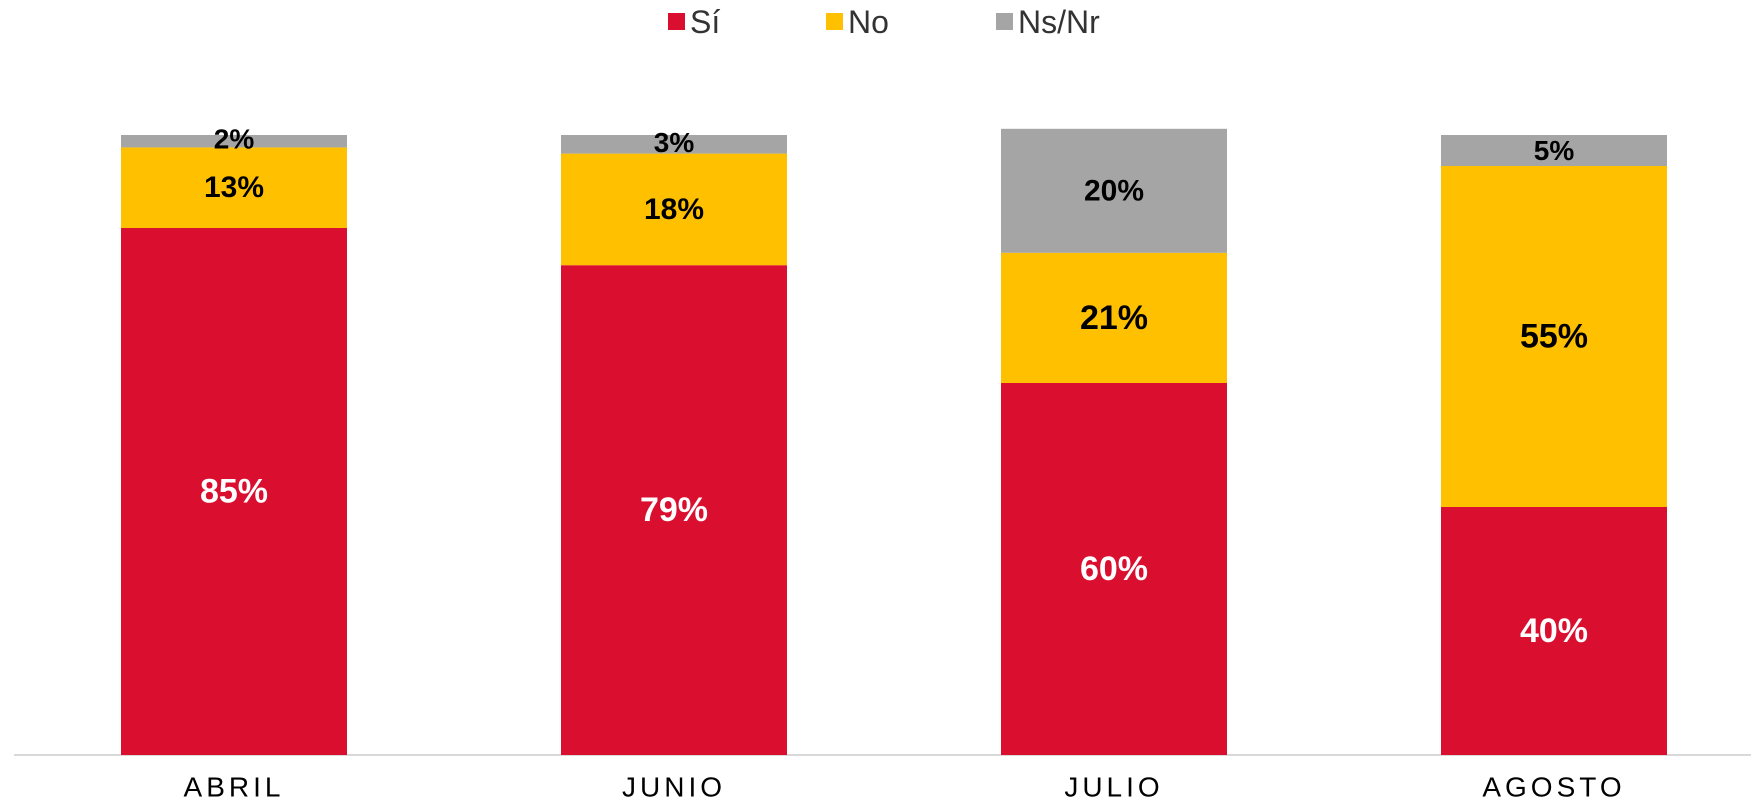 The width and height of the screenshot is (1751, 804). Describe the element at coordinates (1553, 787) in the screenshot. I see `x-tick-label: AGOSTO` at that location.